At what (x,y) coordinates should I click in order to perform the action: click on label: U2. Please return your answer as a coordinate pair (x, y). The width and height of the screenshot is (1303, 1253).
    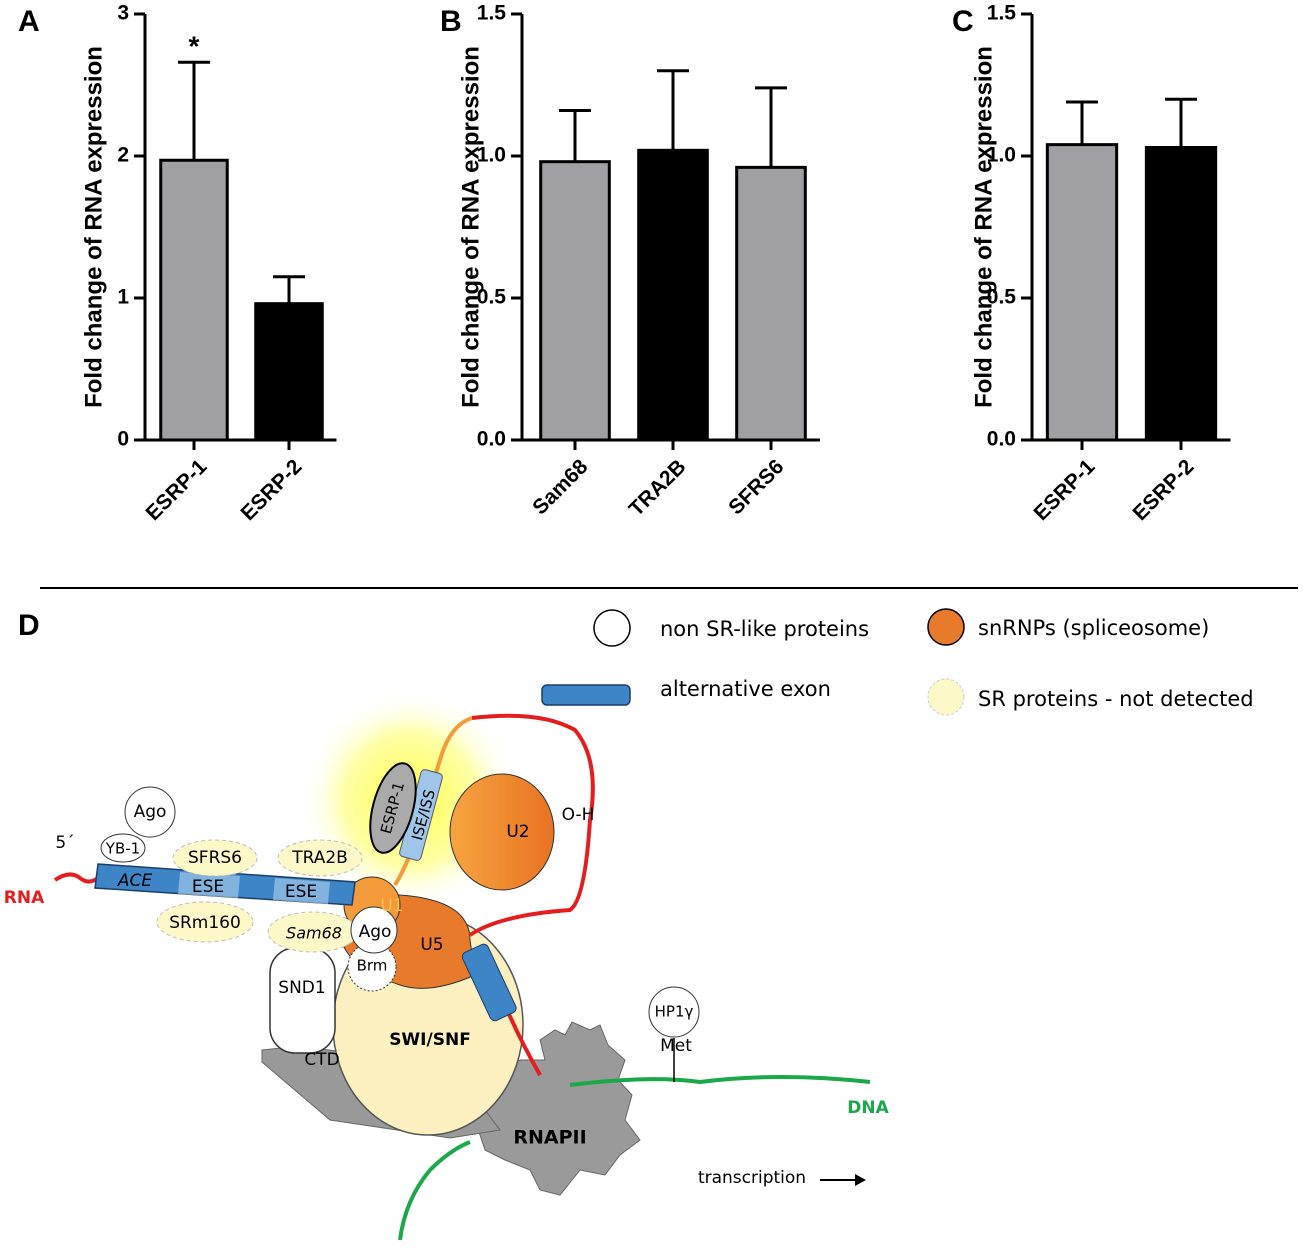
    Looking at the image, I should click on (517, 832).